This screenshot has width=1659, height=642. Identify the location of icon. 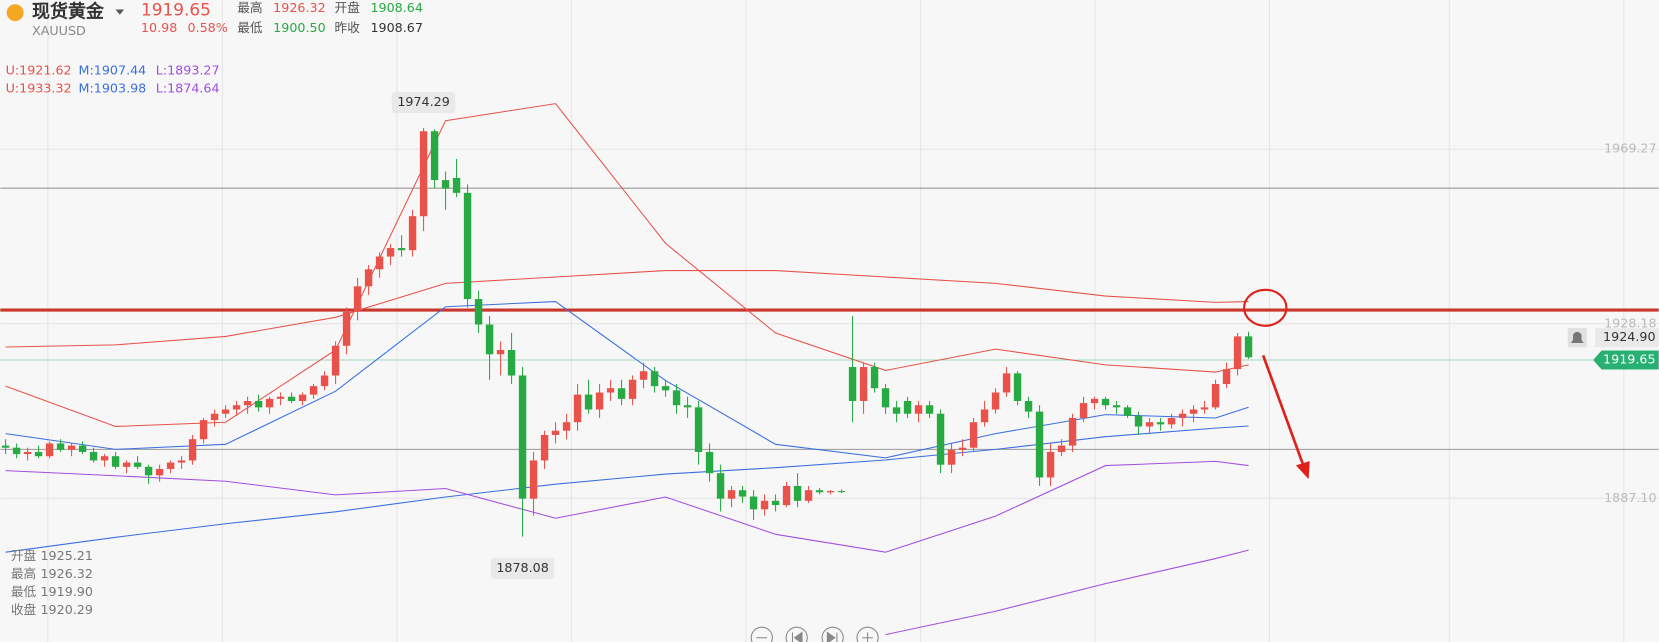
(831, 636).